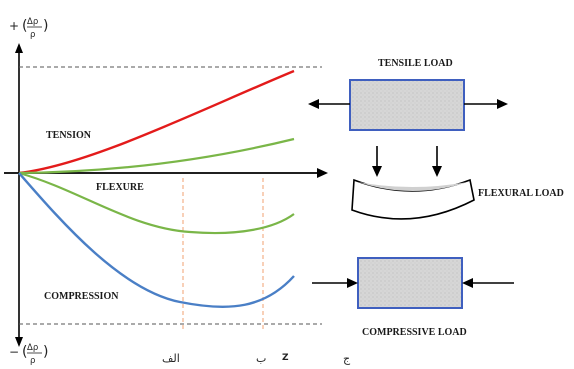 Image resolution: width=574 pixels, height=369 pixels. I want to click on tensile-specimen, so click(407, 105).